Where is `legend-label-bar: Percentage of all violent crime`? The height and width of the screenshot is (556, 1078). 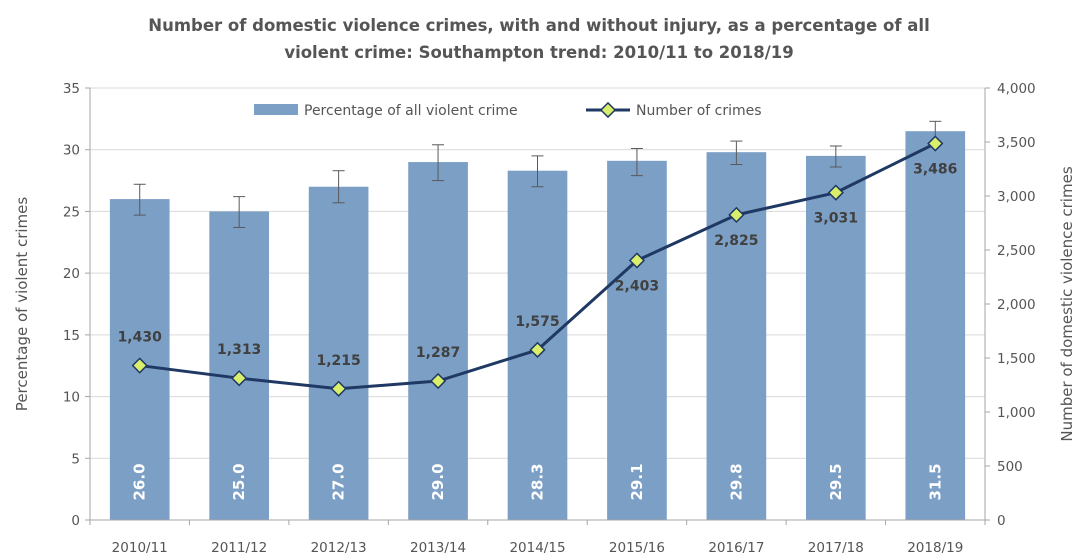 legend-label-bar: Percentage of all violent crime is located at coordinates (411, 111).